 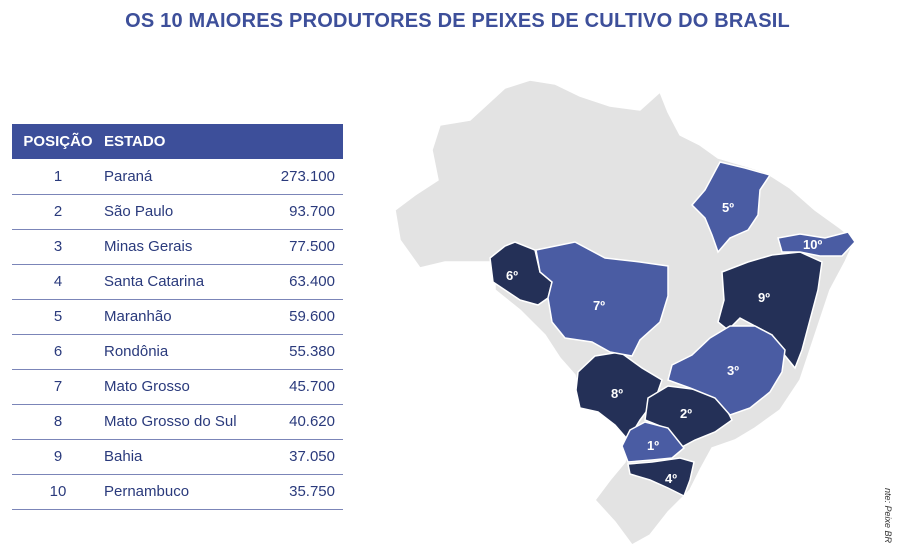 I want to click on row-value: 45.700, so click(x=312, y=386).